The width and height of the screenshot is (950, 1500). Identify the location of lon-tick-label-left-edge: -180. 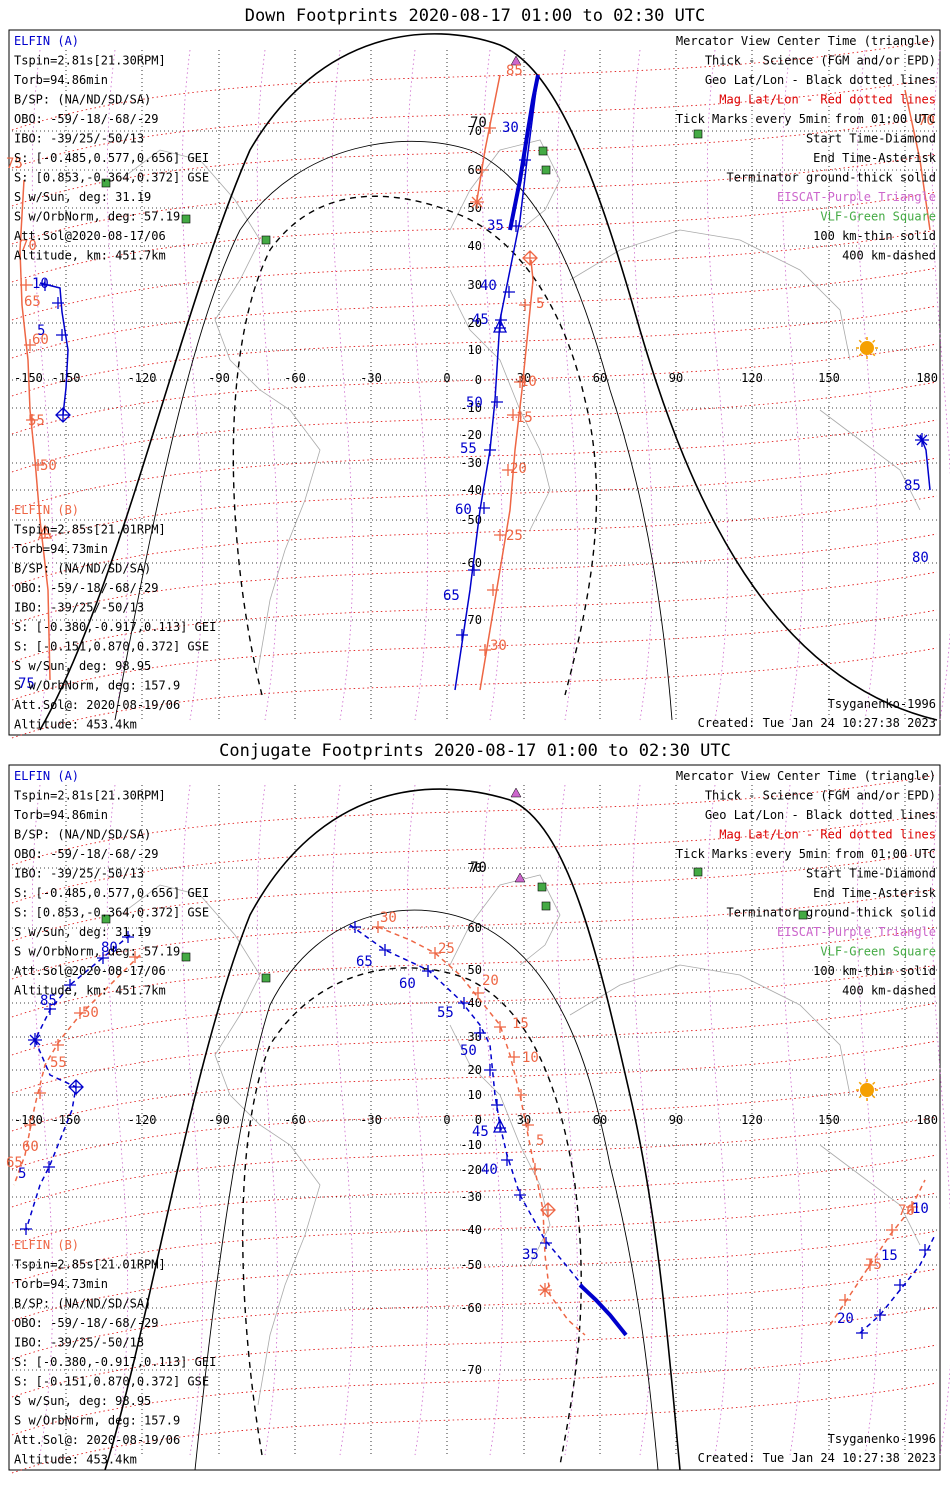
(28, 1120).